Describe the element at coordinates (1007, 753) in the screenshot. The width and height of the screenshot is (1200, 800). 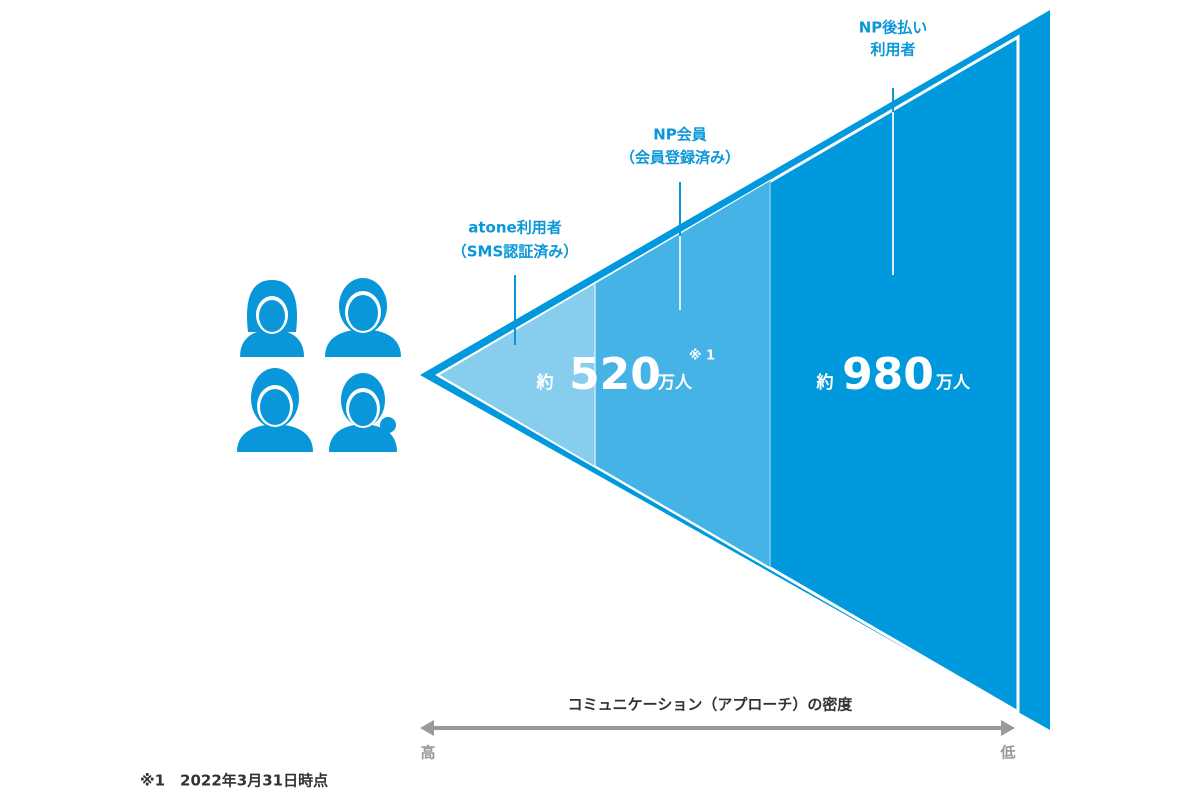
I see `axis-low: 低` at that location.